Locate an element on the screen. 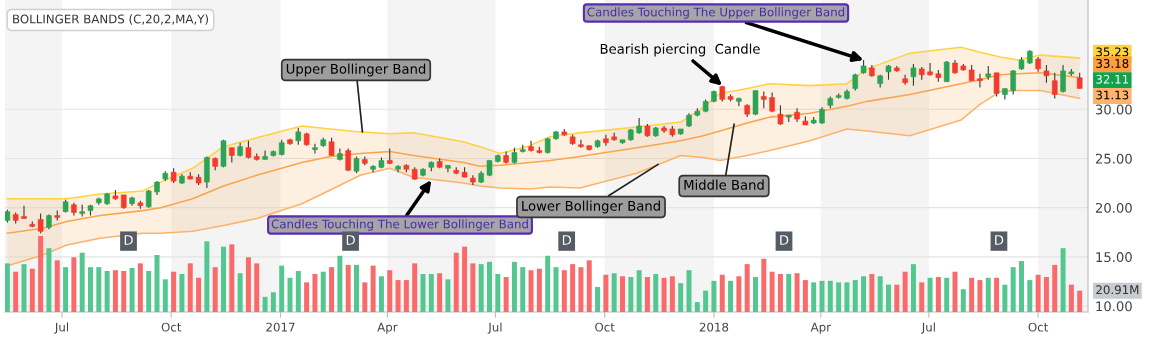  annotation: Bearish piercing Candle is located at coordinates (680, 50).